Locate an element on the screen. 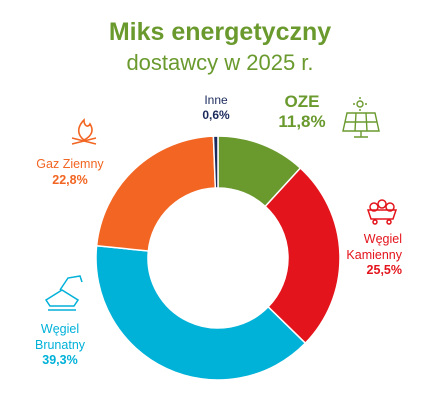 This screenshot has height=400, width=440. category-name: Węgiel Brunatny is located at coordinates (60, 337).